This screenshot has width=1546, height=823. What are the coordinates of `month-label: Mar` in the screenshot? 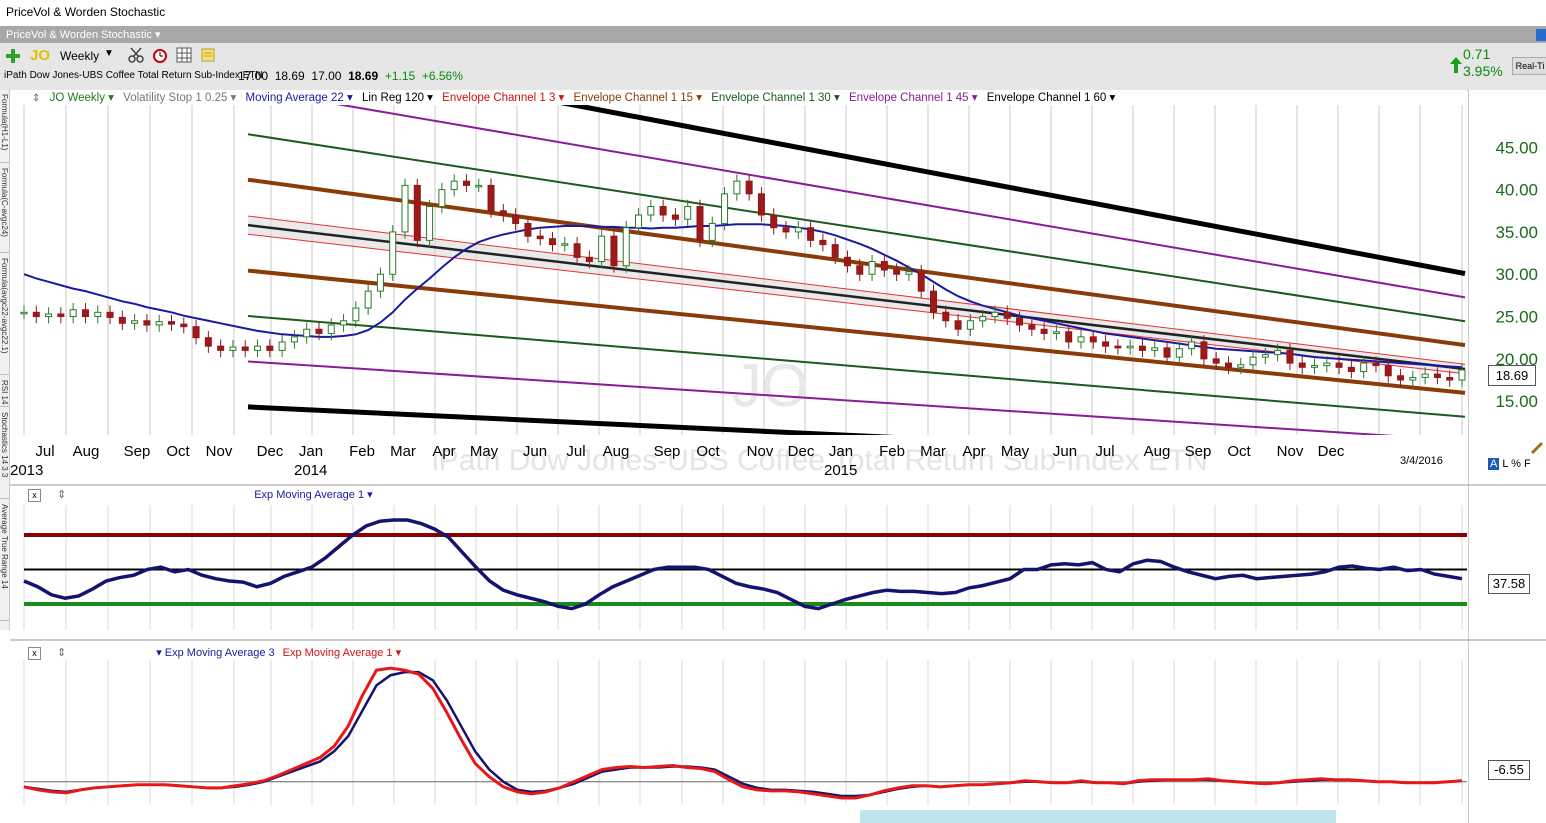 It's located at (403, 451).